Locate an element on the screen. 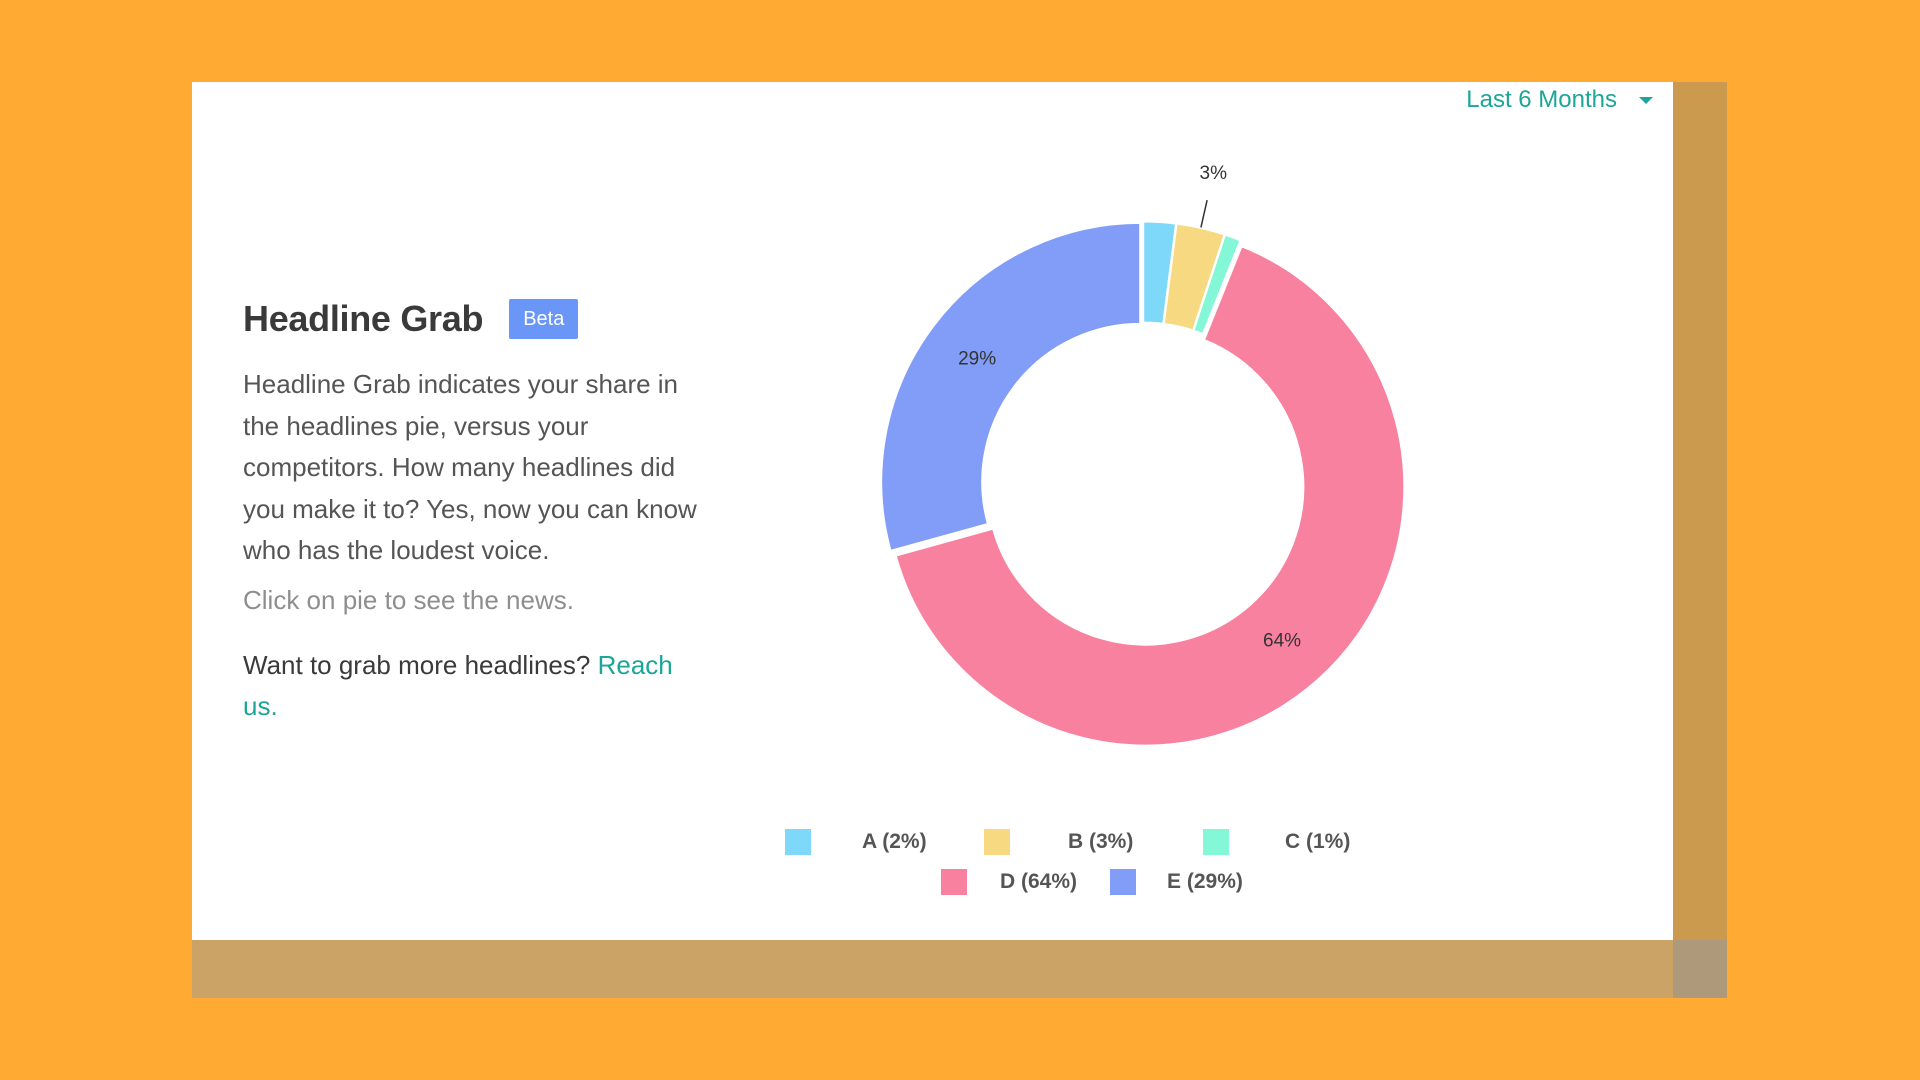 The height and width of the screenshot is (1080, 1920). beta-badge: Beta is located at coordinates (544, 319).